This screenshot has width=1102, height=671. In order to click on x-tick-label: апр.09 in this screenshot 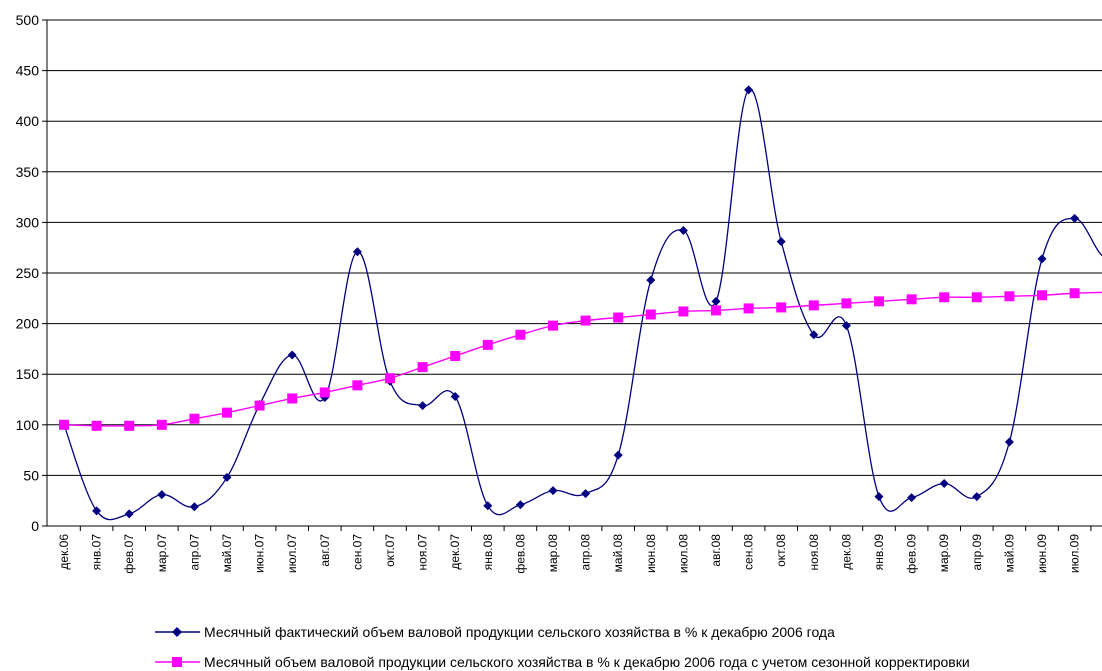, I will do `click(977, 552)`.